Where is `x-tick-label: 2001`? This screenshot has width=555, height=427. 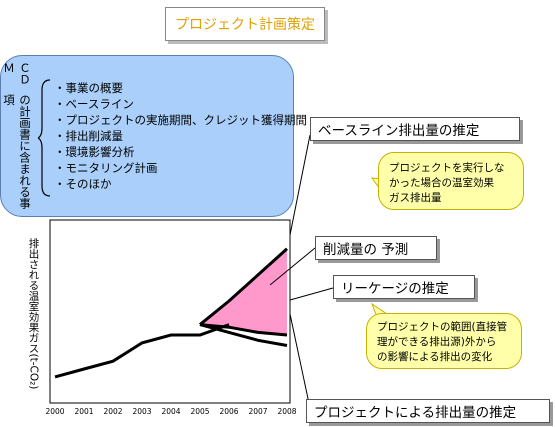
x-tick-label: 2001 is located at coordinates (83, 411).